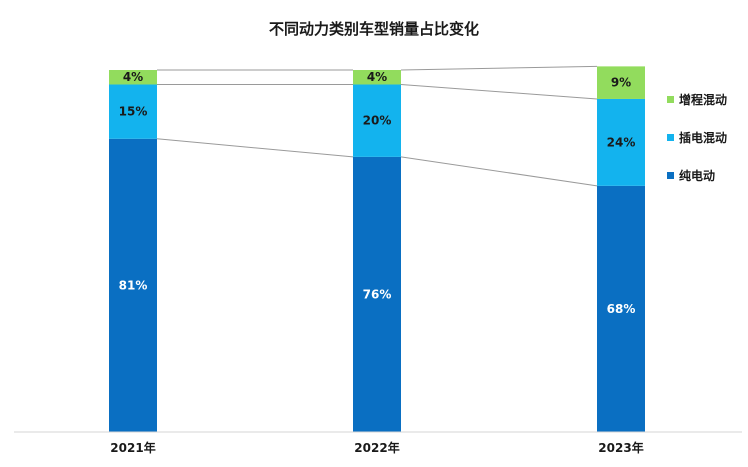 The image size is (748, 467). I want to click on data-label-2-cat-3: 24%, so click(621, 142).